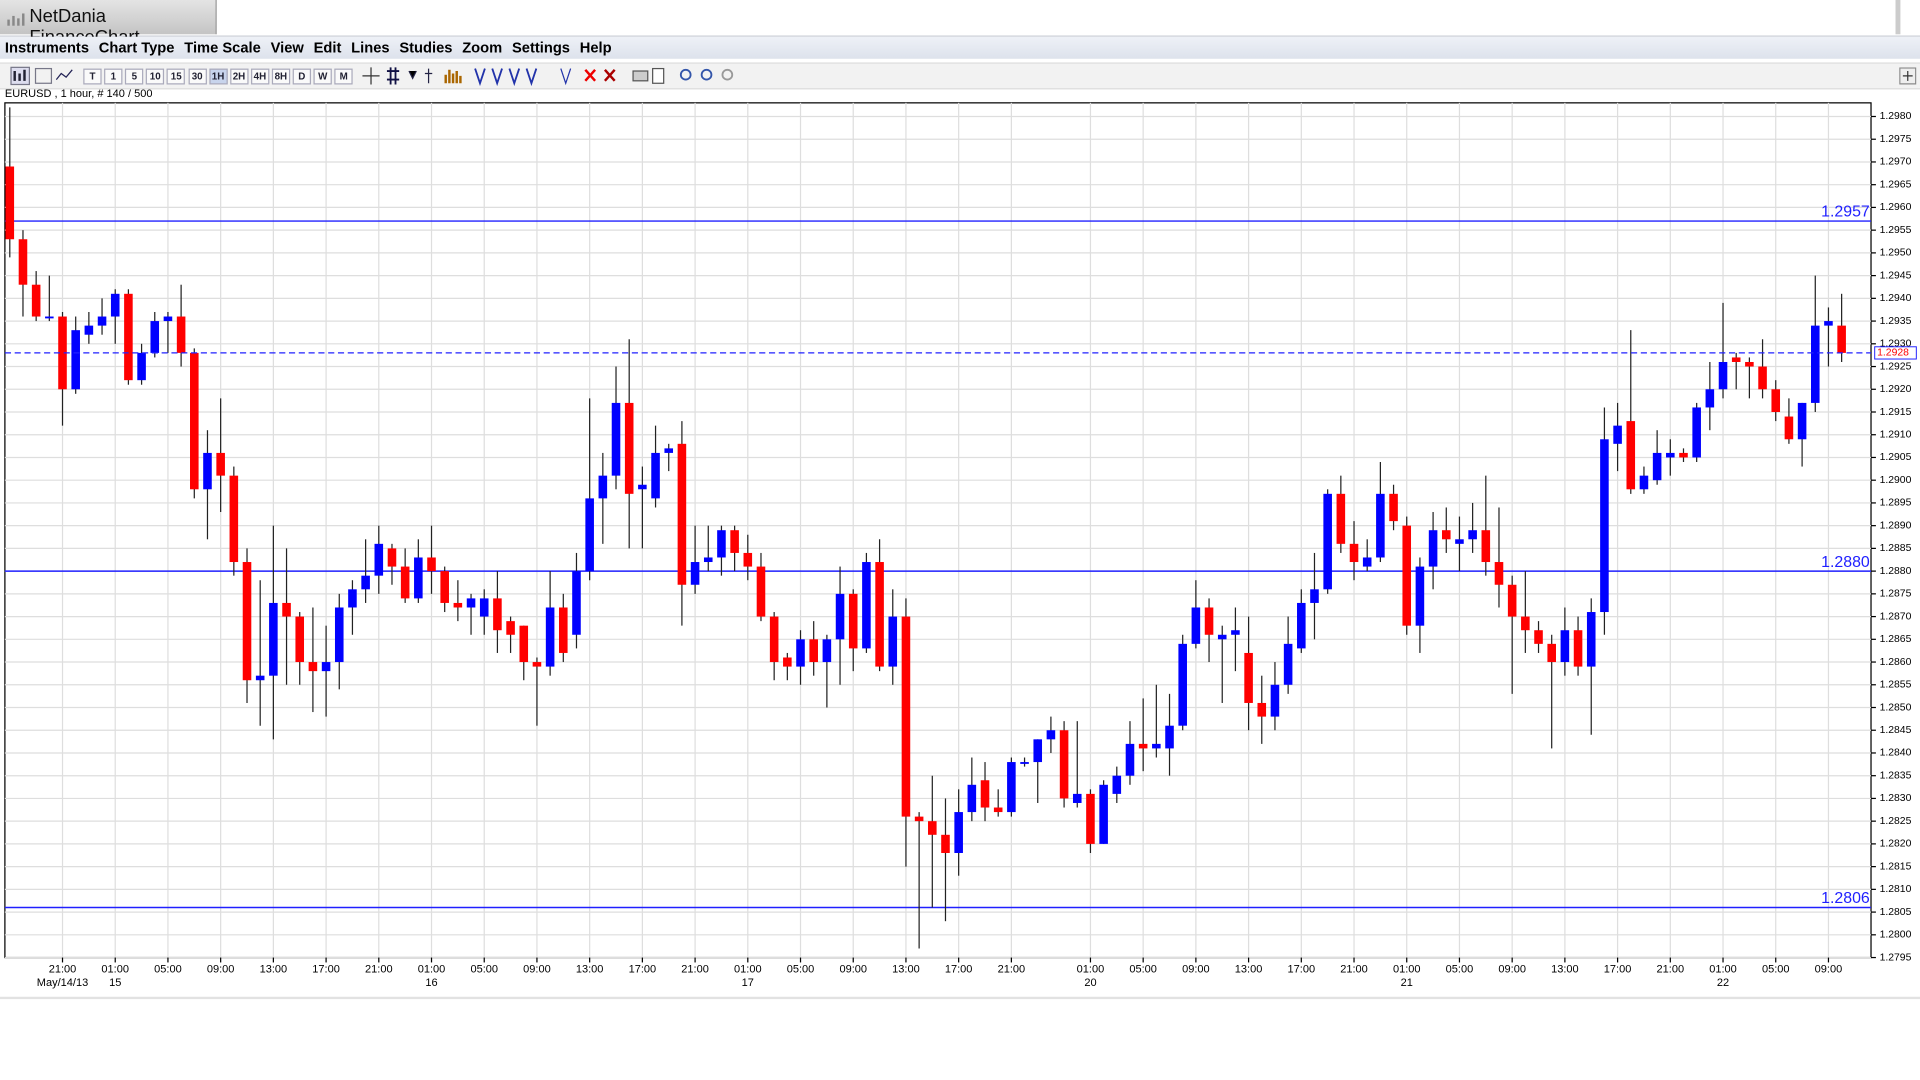  Describe the element at coordinates (748, 970) in the screenshot. I see `x-tick-label: 01:00` at that location.